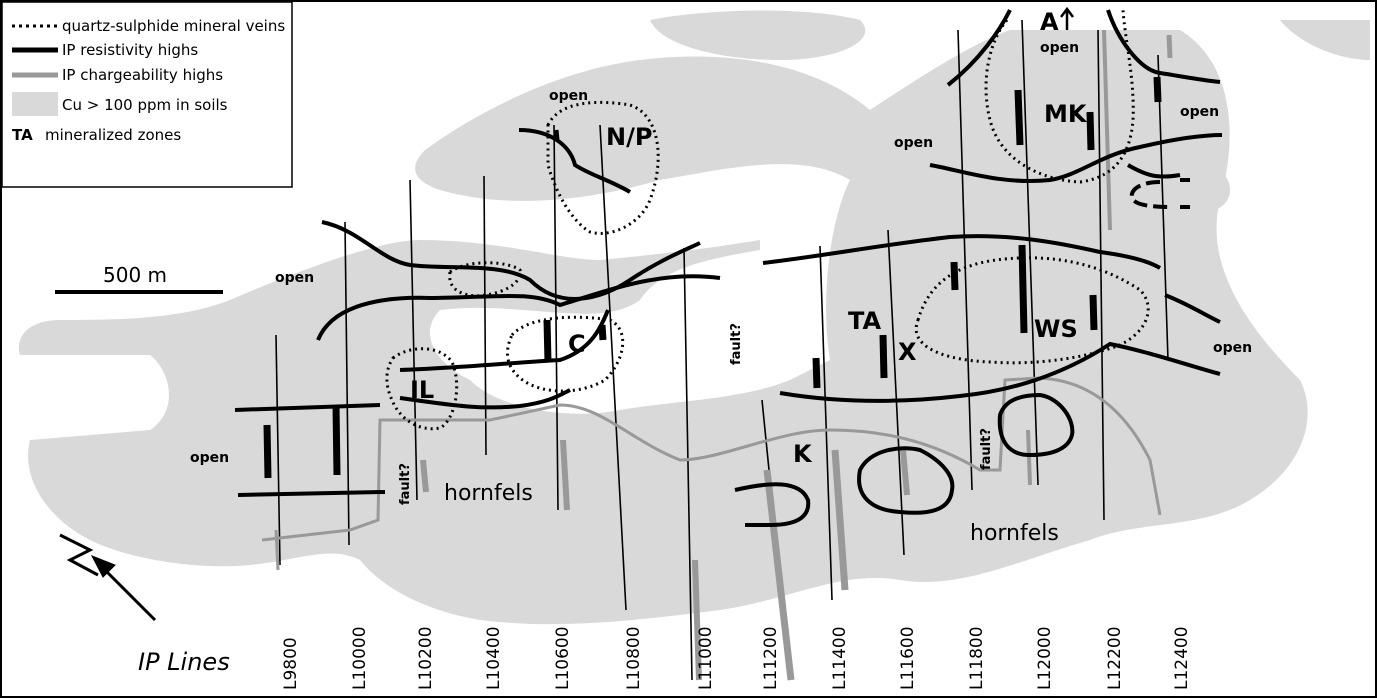  What do you see at coordinates (1151, 194) in the screenshot?
I see `zone-i-outline` at bounding box center [1151, 194].